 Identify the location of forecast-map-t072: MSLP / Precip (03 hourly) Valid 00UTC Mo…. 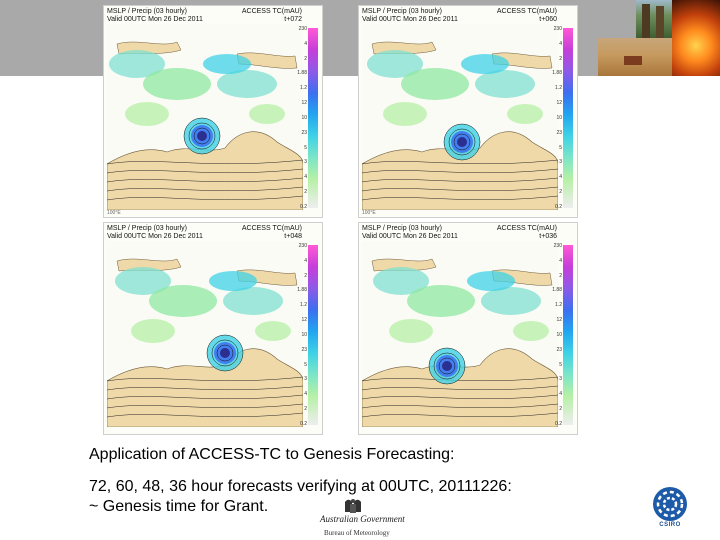
(213, 111).